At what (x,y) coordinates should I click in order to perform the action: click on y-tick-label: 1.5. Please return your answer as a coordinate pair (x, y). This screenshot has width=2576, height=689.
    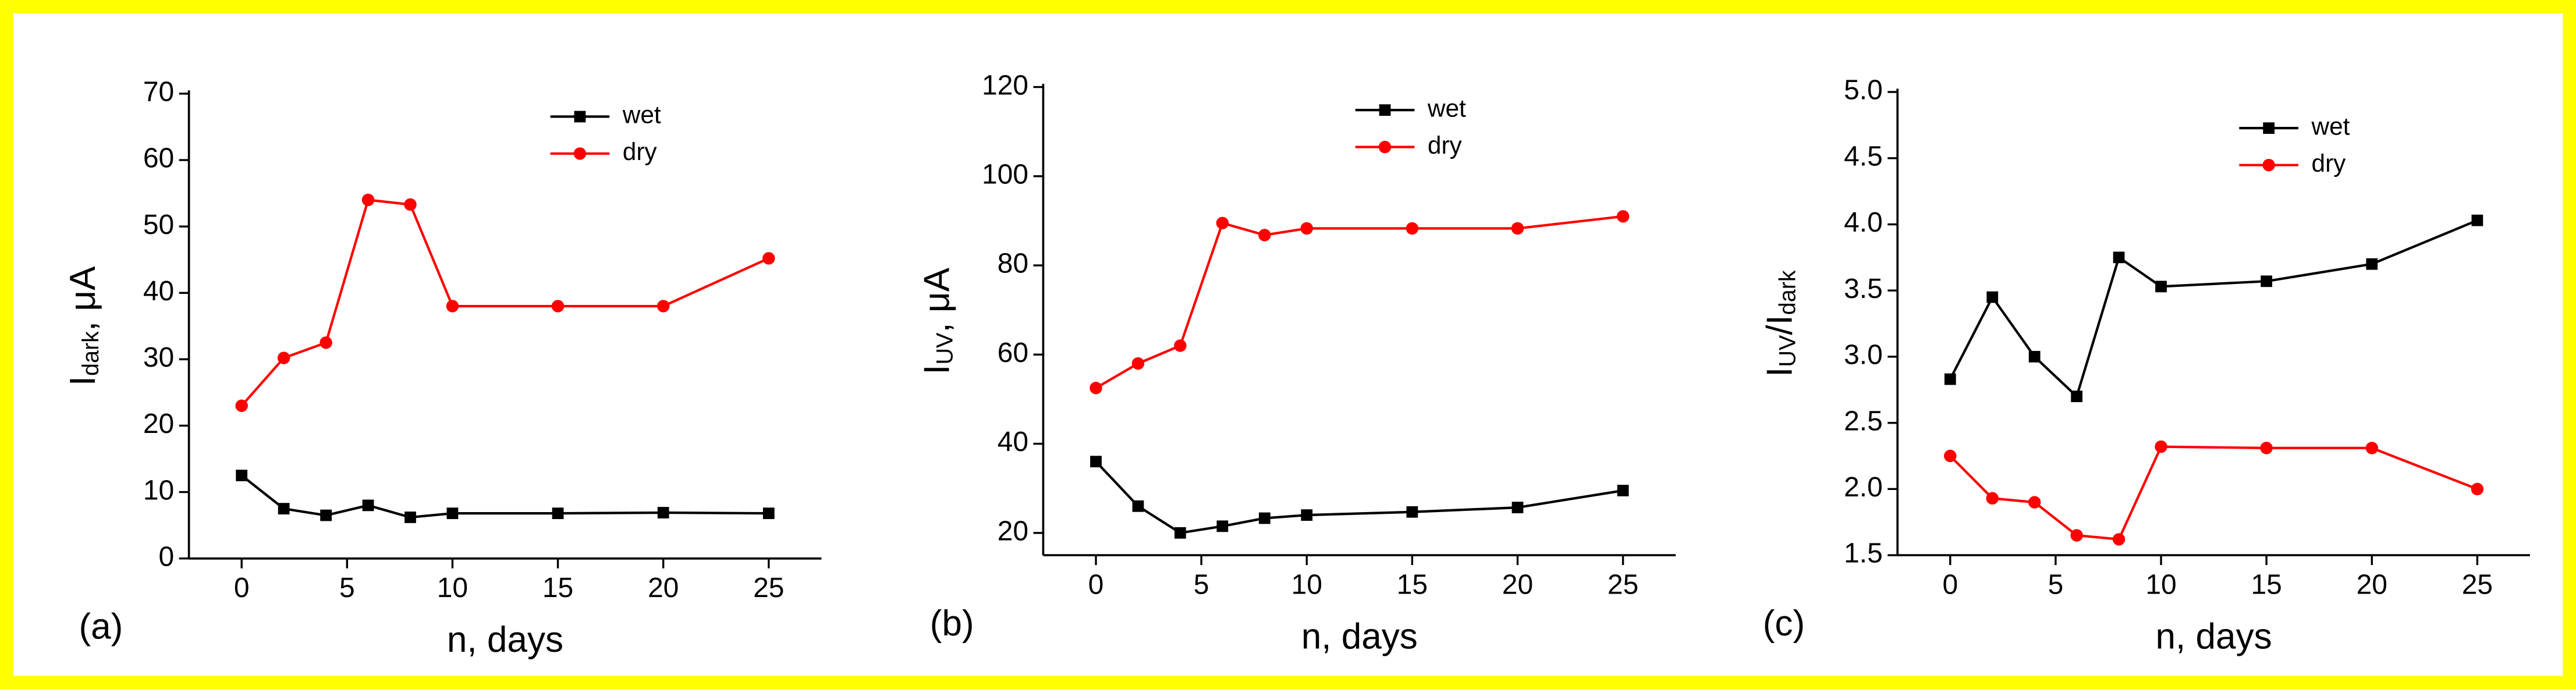
    Looking at the image, I should click on (1863, 553).